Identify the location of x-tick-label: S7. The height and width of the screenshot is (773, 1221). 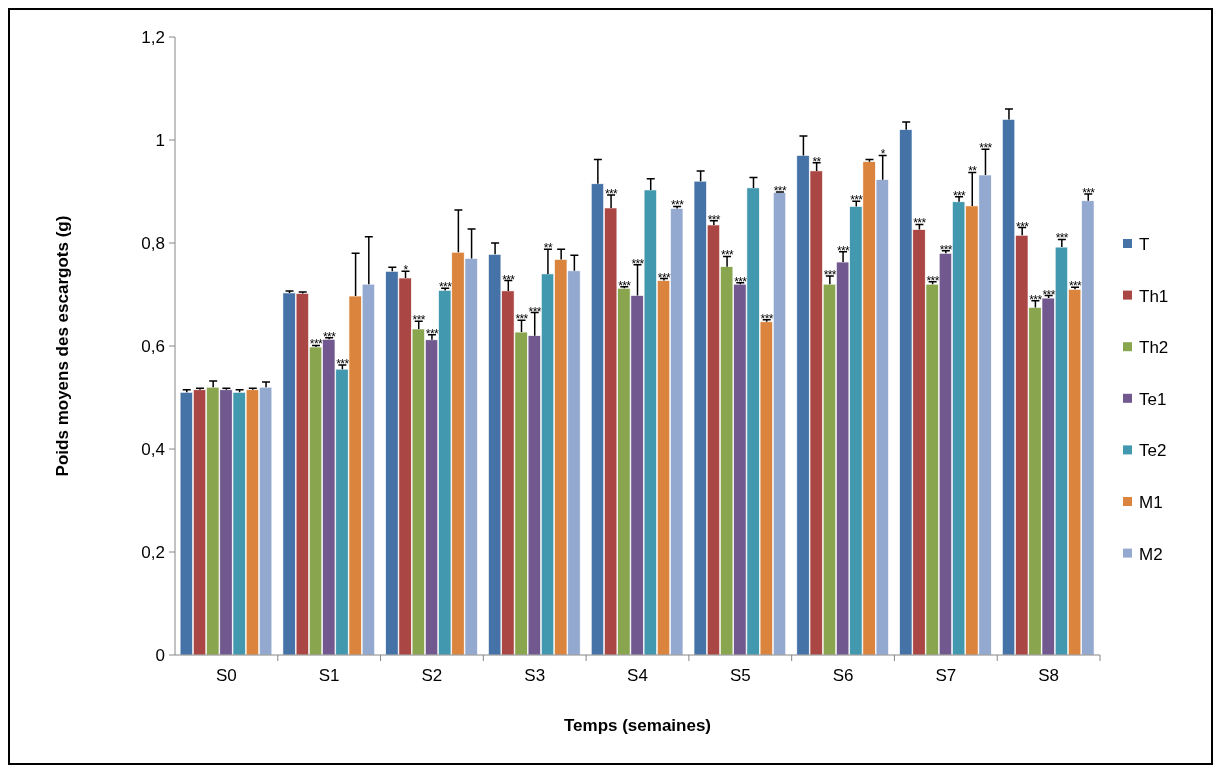
(946, 675).